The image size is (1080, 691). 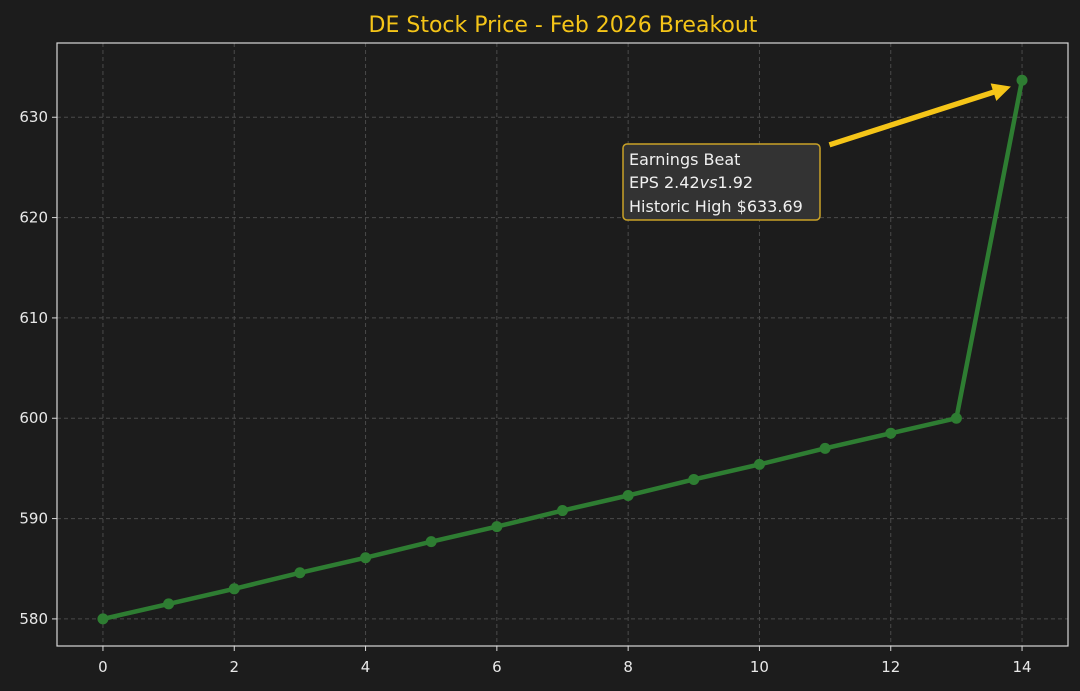 What do you see at coordinates (234, 667) in the screenshot?
I see `x-tick-label: 2` at bounding box center [234, 667].